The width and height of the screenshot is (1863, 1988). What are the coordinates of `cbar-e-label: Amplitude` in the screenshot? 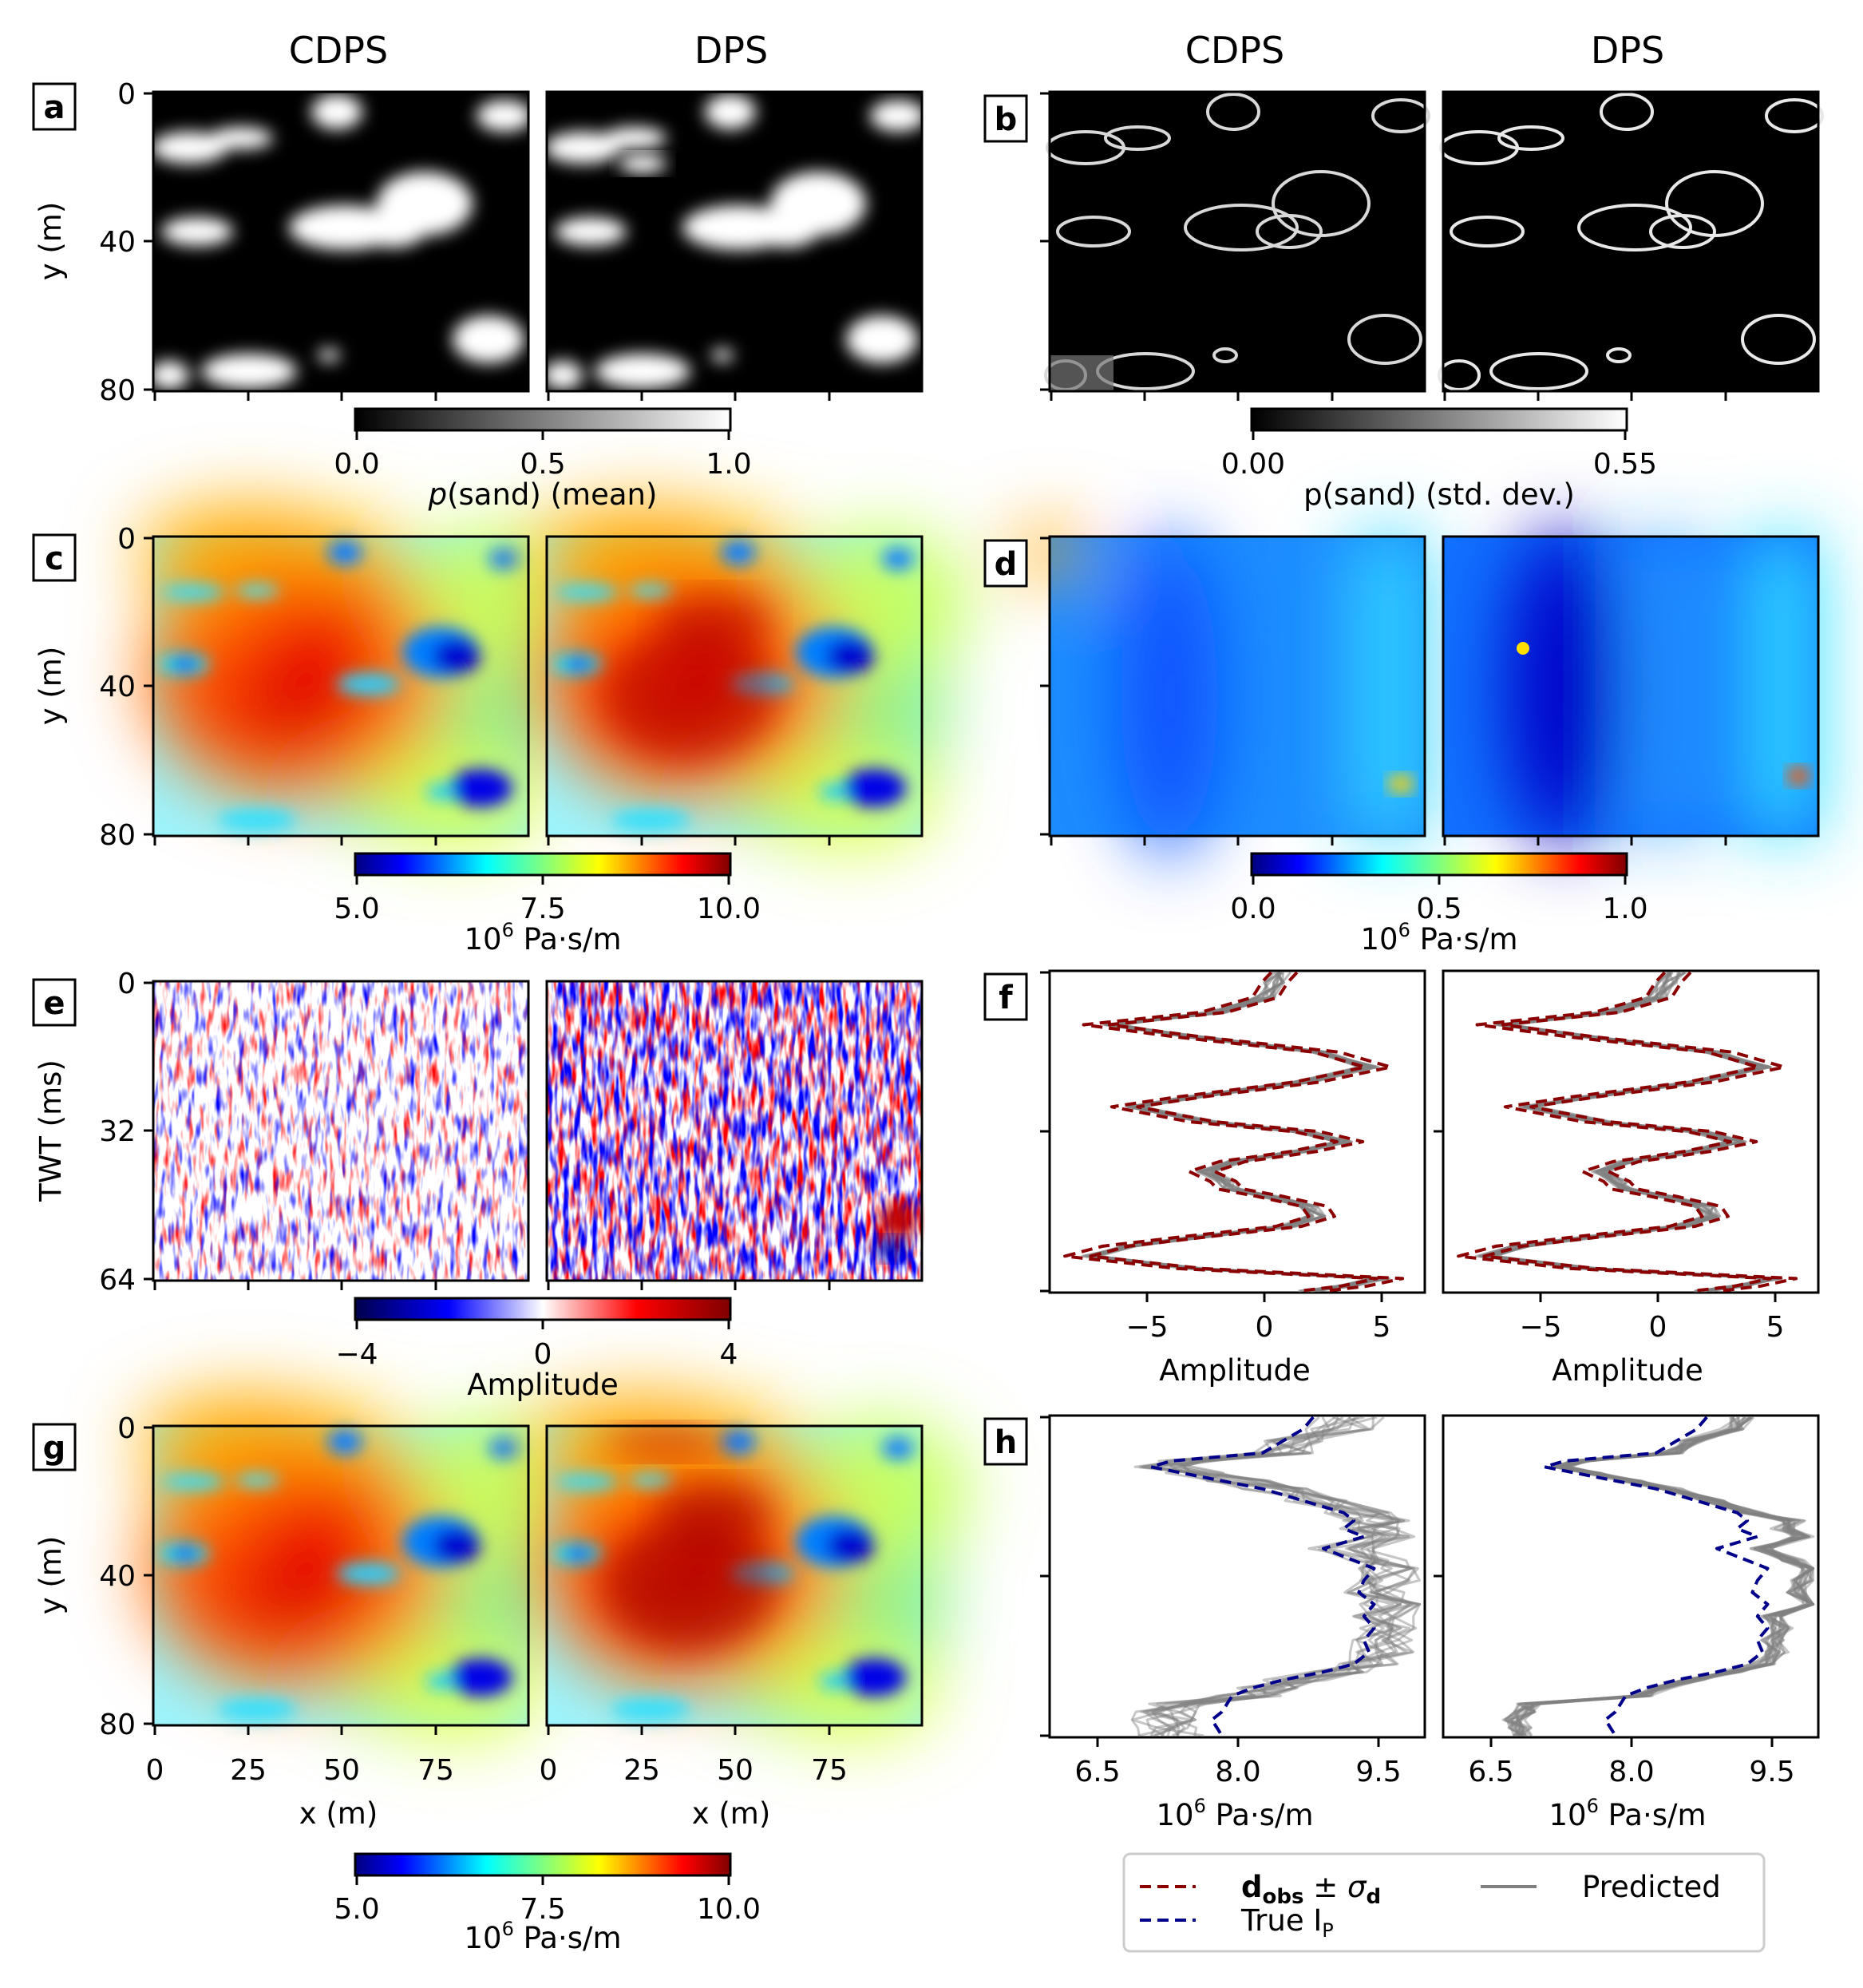 It's located at (543, 1385).